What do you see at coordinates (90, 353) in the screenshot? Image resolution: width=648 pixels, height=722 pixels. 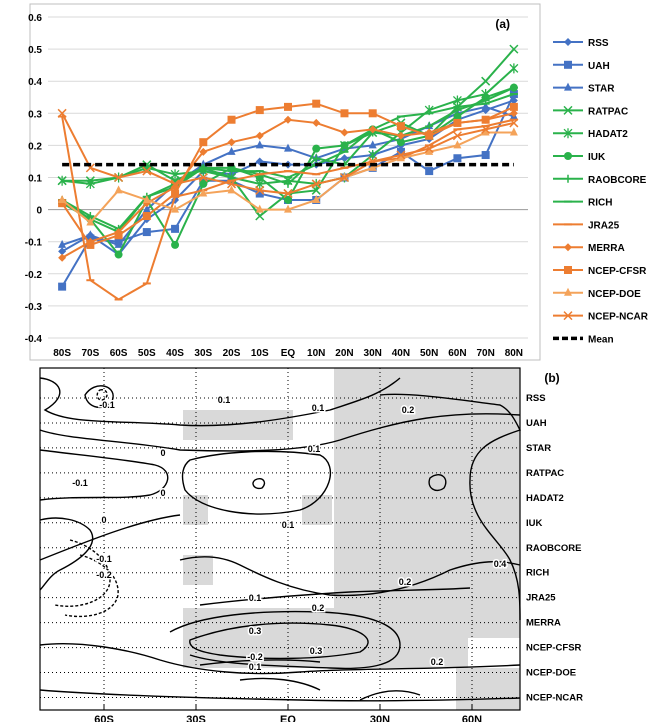 I see `x-tick-label: 70S` at bounding box center [90, 353].